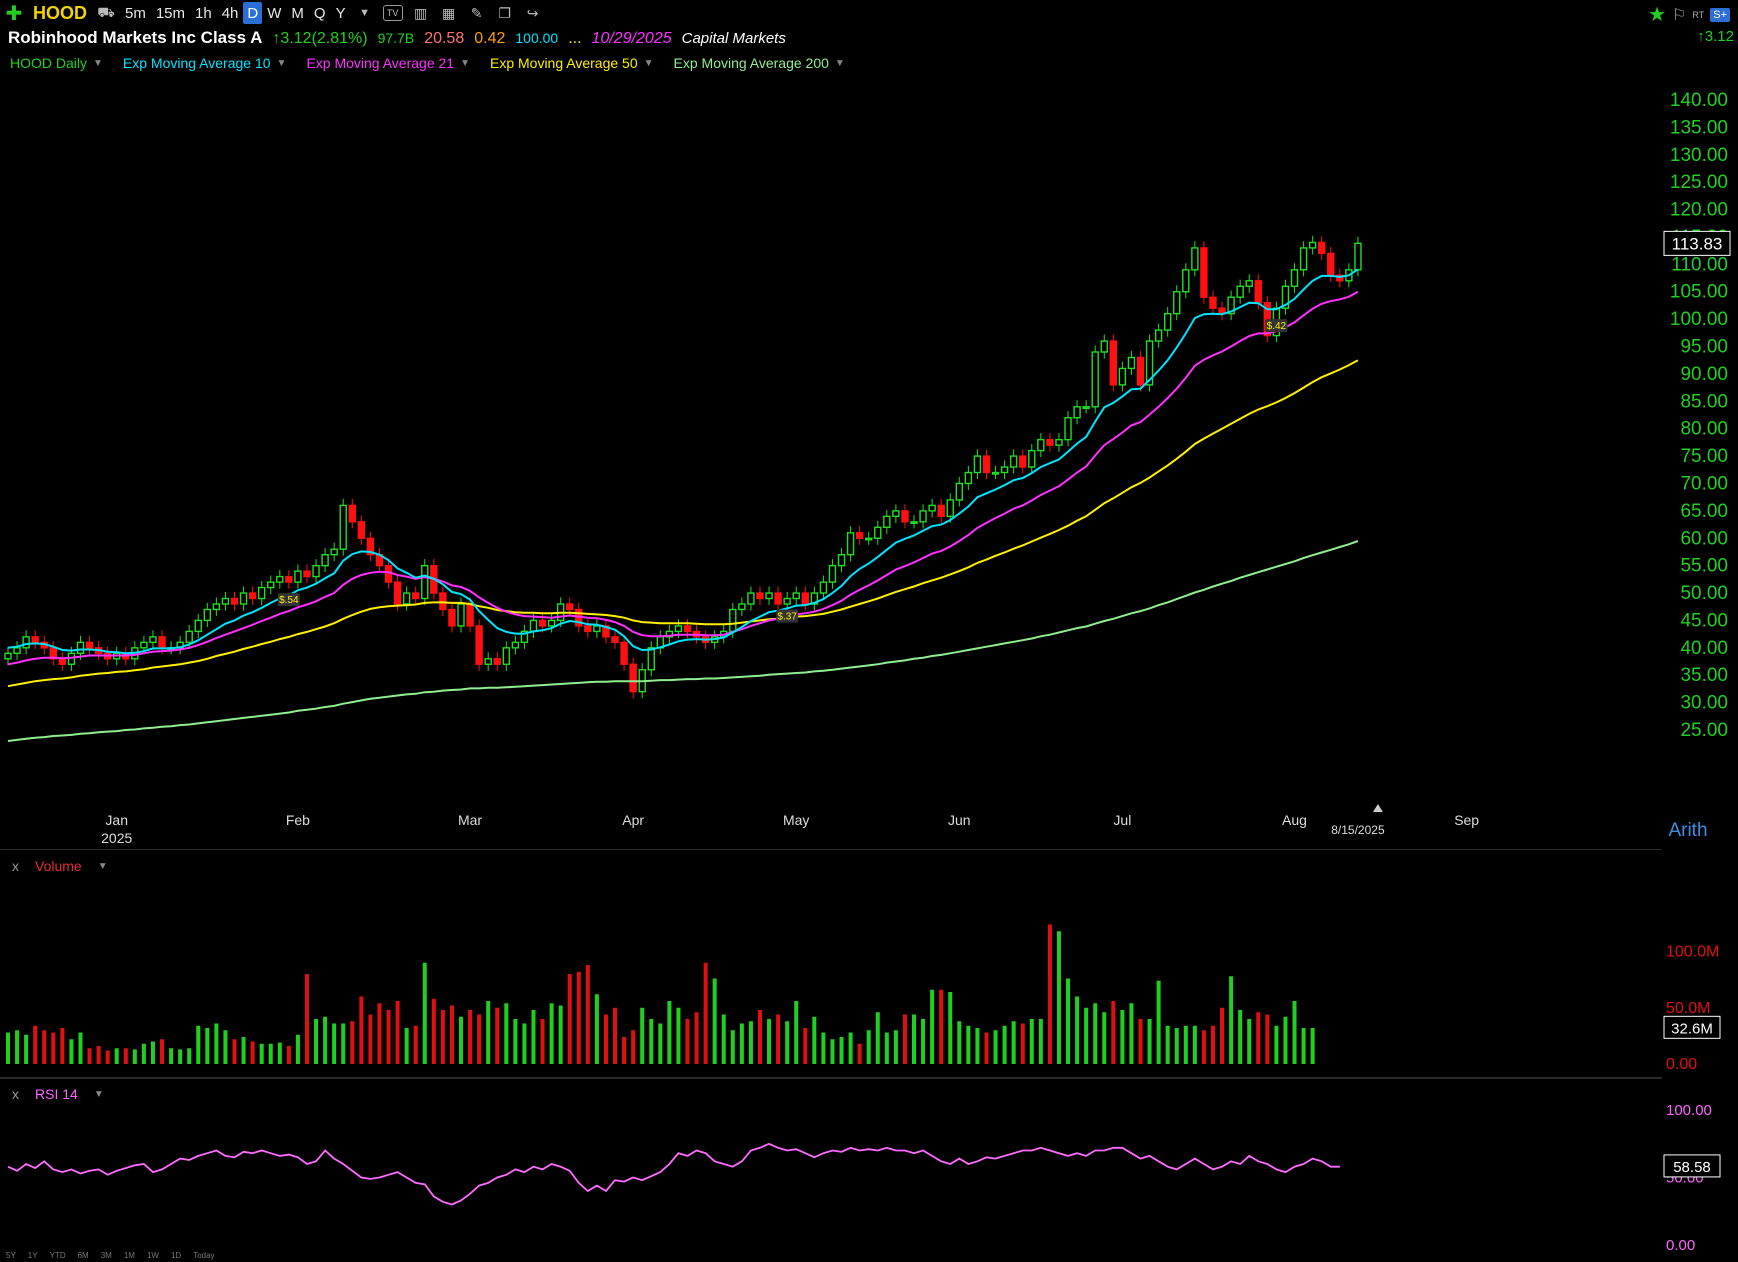  Describe the element at coordinates (1687, 830) in the screenshot. I see `scale-label: Arith` at that location.